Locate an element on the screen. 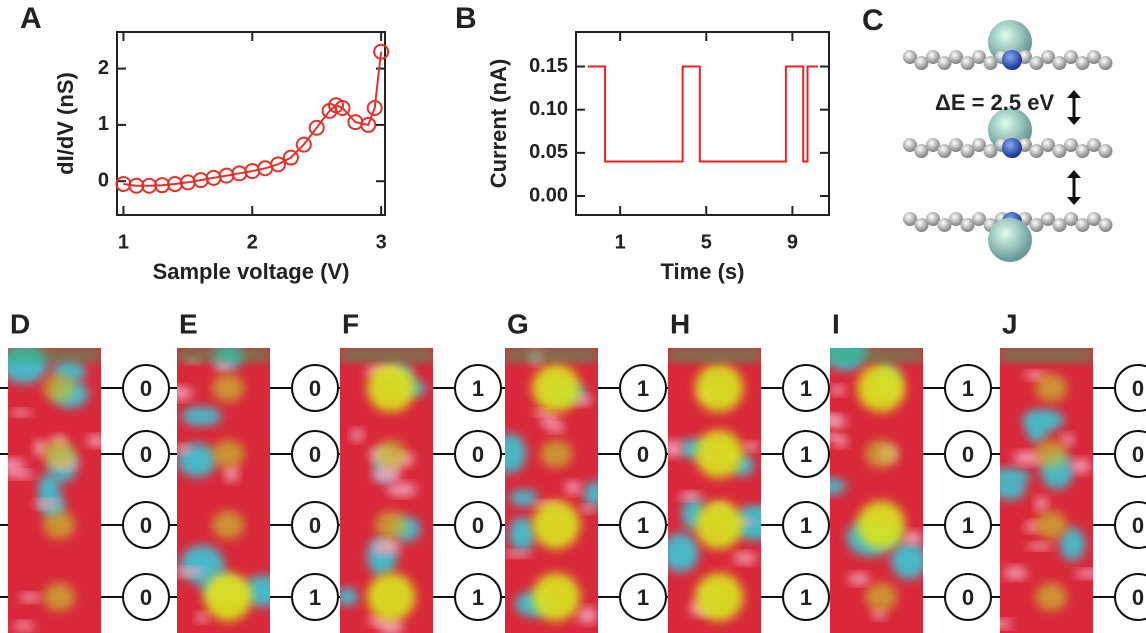 This screenshot has width=1146, height=633. energy-label: ΔE = 2.5 eV is located at coordinates (994, 102).